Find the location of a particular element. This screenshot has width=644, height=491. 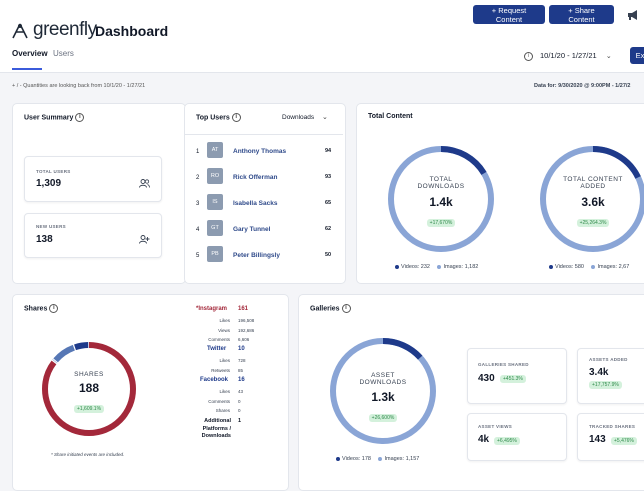

top-user-name: Anthony Thomas is located at coordinates (260, 151).